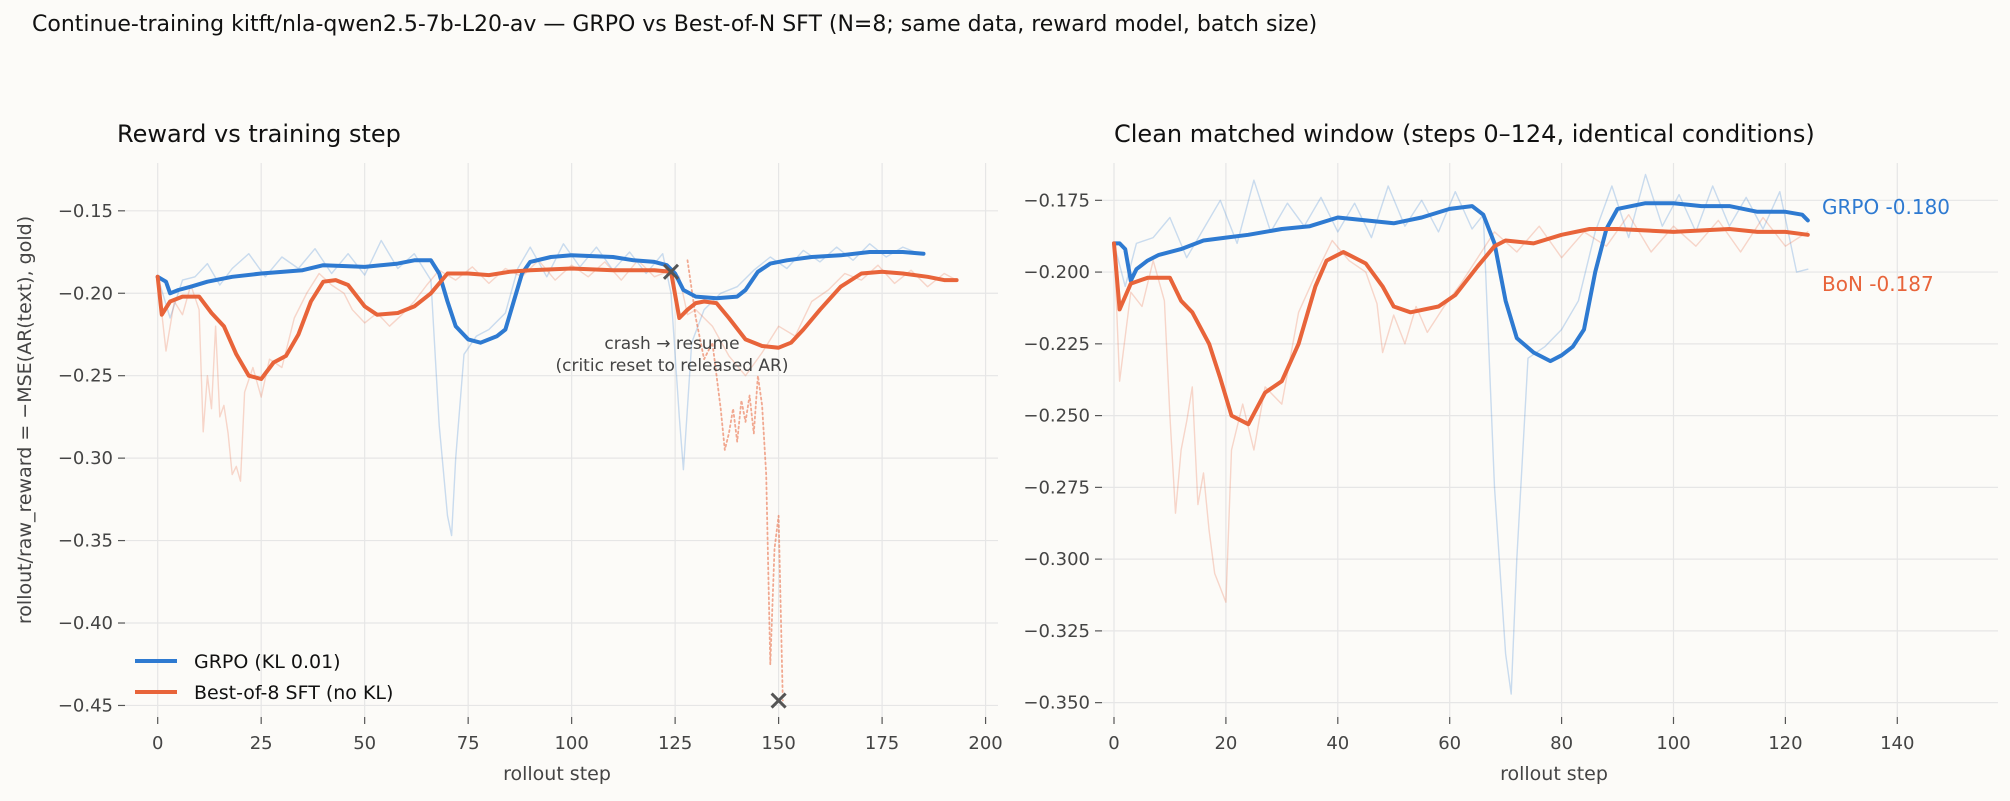  What do you see at coordinates (85, 541) in the screenshot?
I see `y-tick-label: −0.35` at bounding box center [85, 541].